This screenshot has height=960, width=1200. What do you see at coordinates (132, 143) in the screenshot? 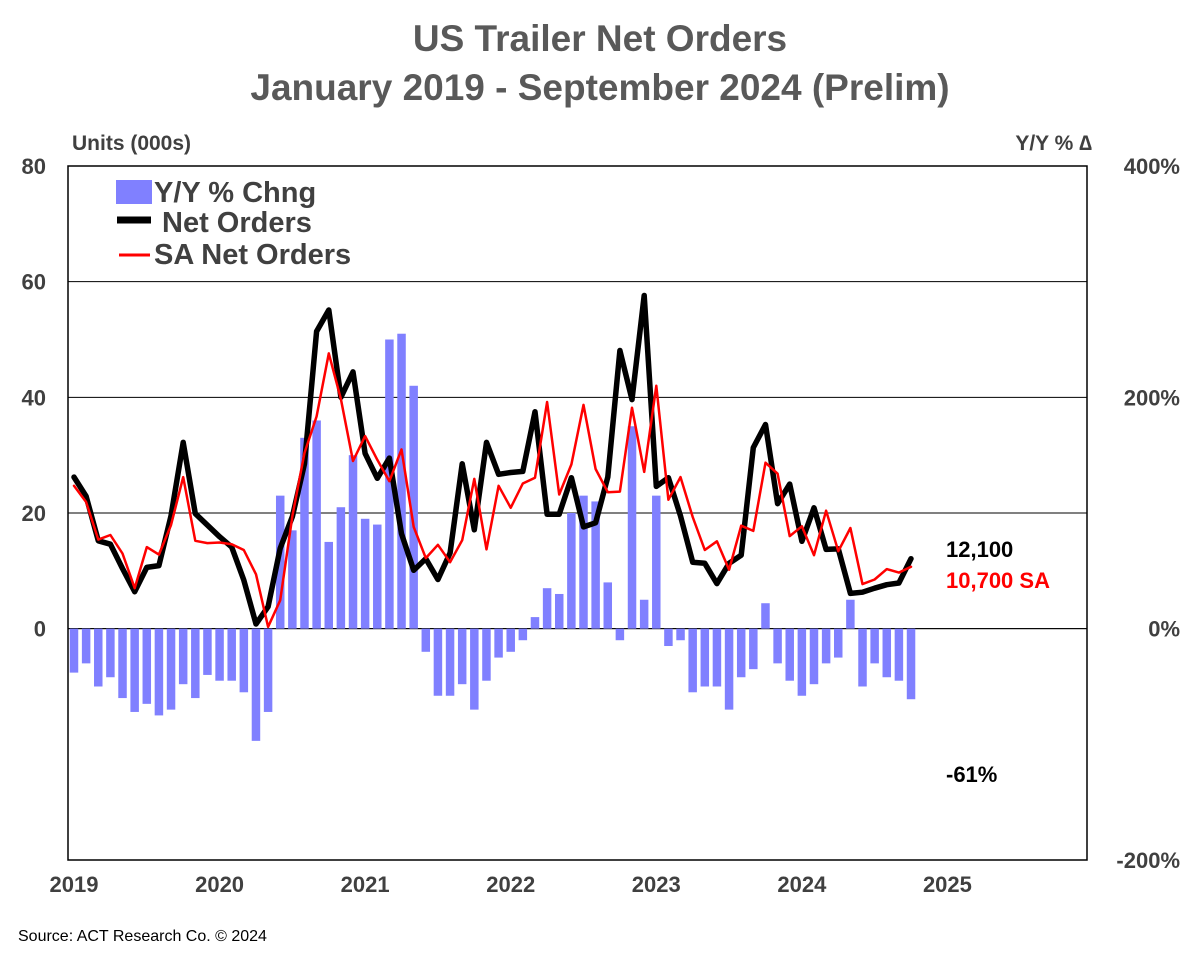
I see `left-axis-title: Units (000s)` at bounding box center [132, 143].